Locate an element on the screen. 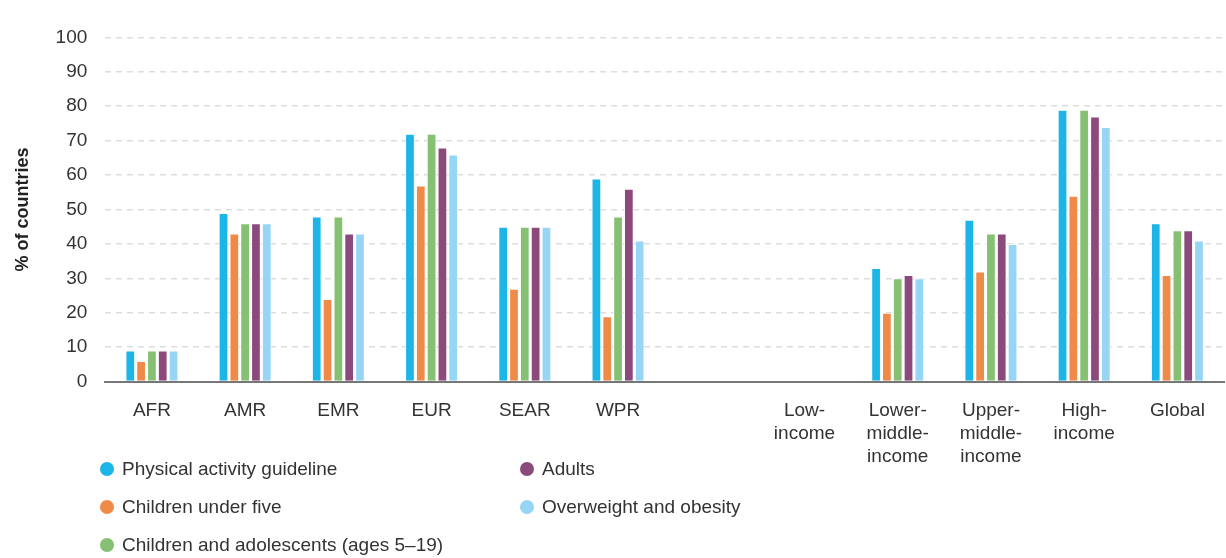  x-tick-label: EUR is located at coordinates (431, 410).